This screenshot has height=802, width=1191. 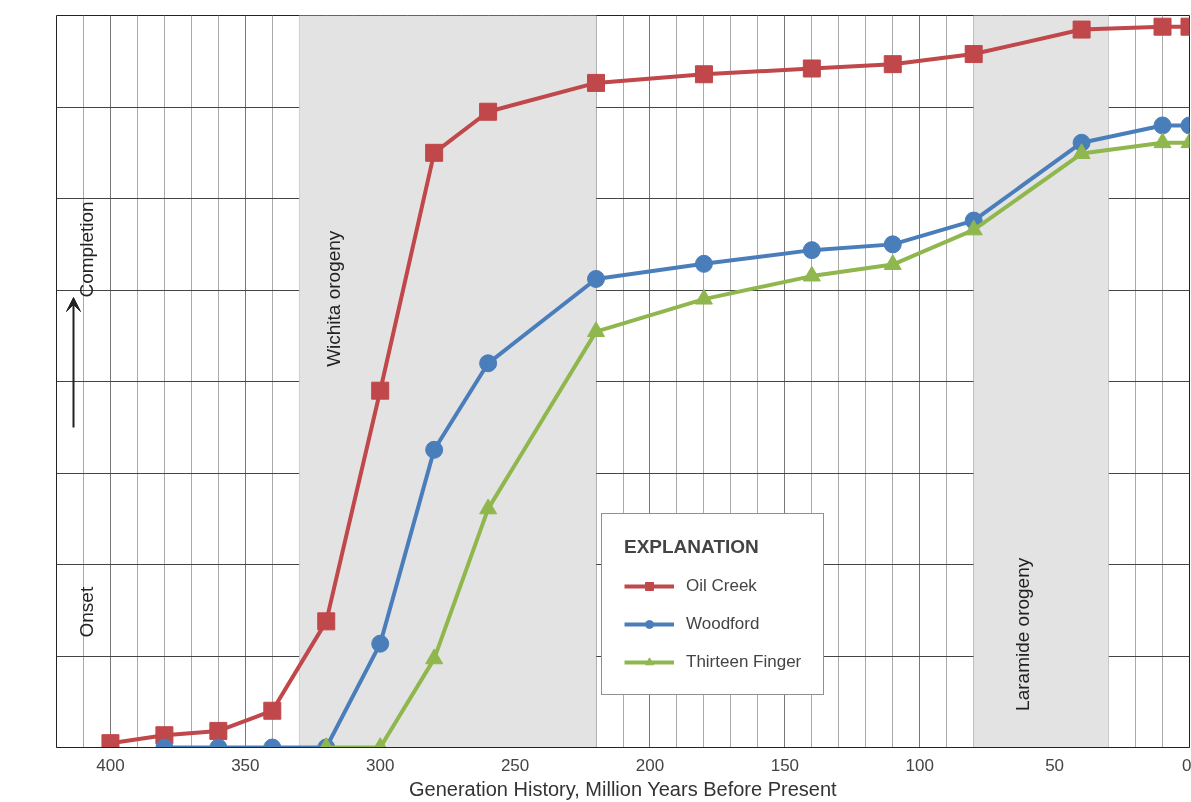 I want to click on x-tick-label: 150, so click(x=785, y=765).